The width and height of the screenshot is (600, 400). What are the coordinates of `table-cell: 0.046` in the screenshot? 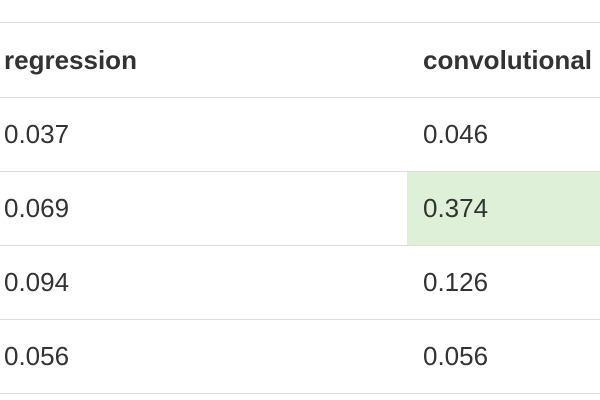 It's located at (503, 134).